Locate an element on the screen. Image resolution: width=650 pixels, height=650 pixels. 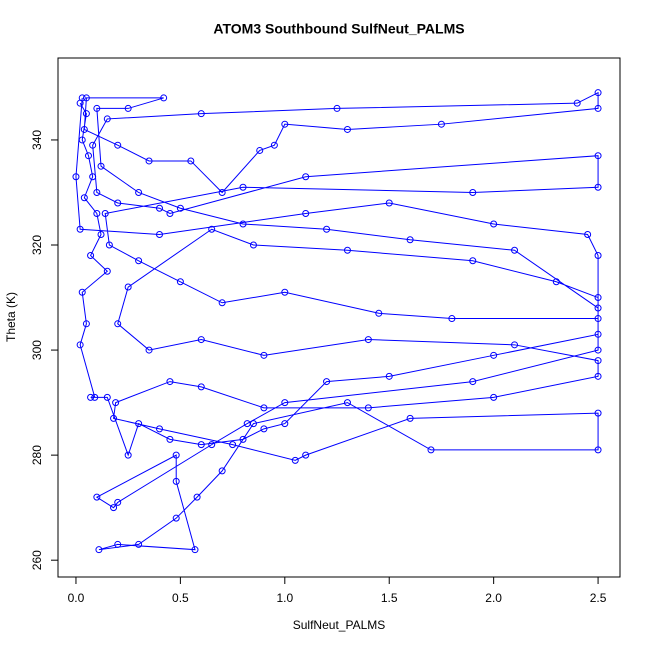
x-tick-label: 1.0 is located at coordinates (284, 598).